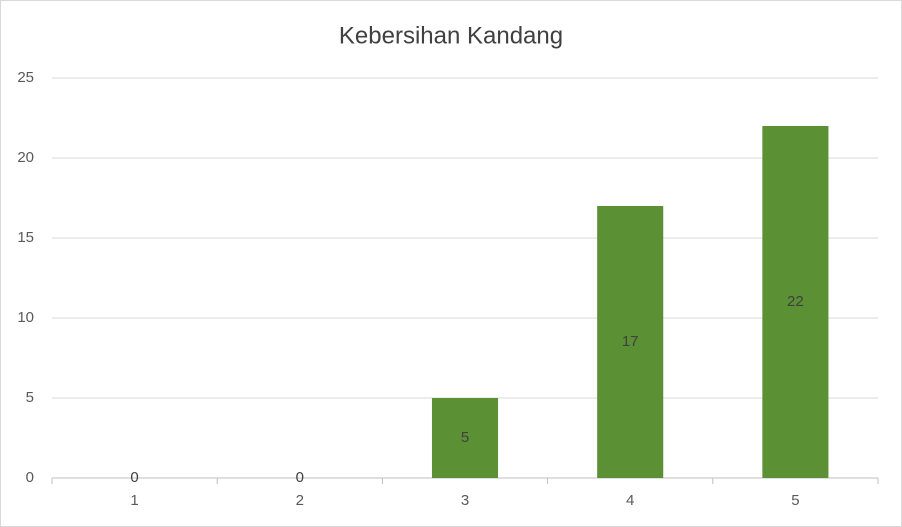 The height and width of the screenshot is (527, 902). Describe the element at coordinates (25, 317) in the screenshot. I see `y-tick-label: 10` at that location.